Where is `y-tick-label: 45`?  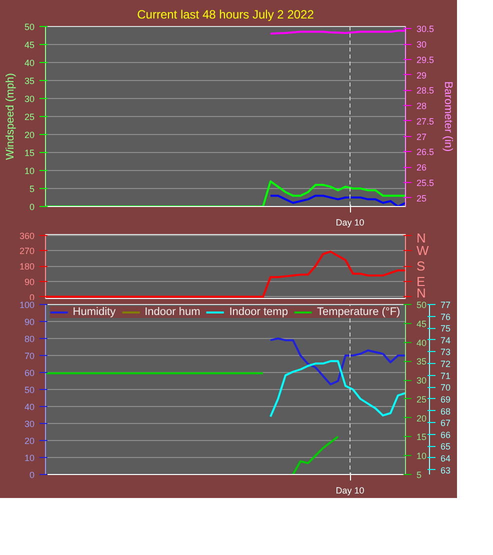
y-tick-label: 45 is located at coordinates (29, 45).